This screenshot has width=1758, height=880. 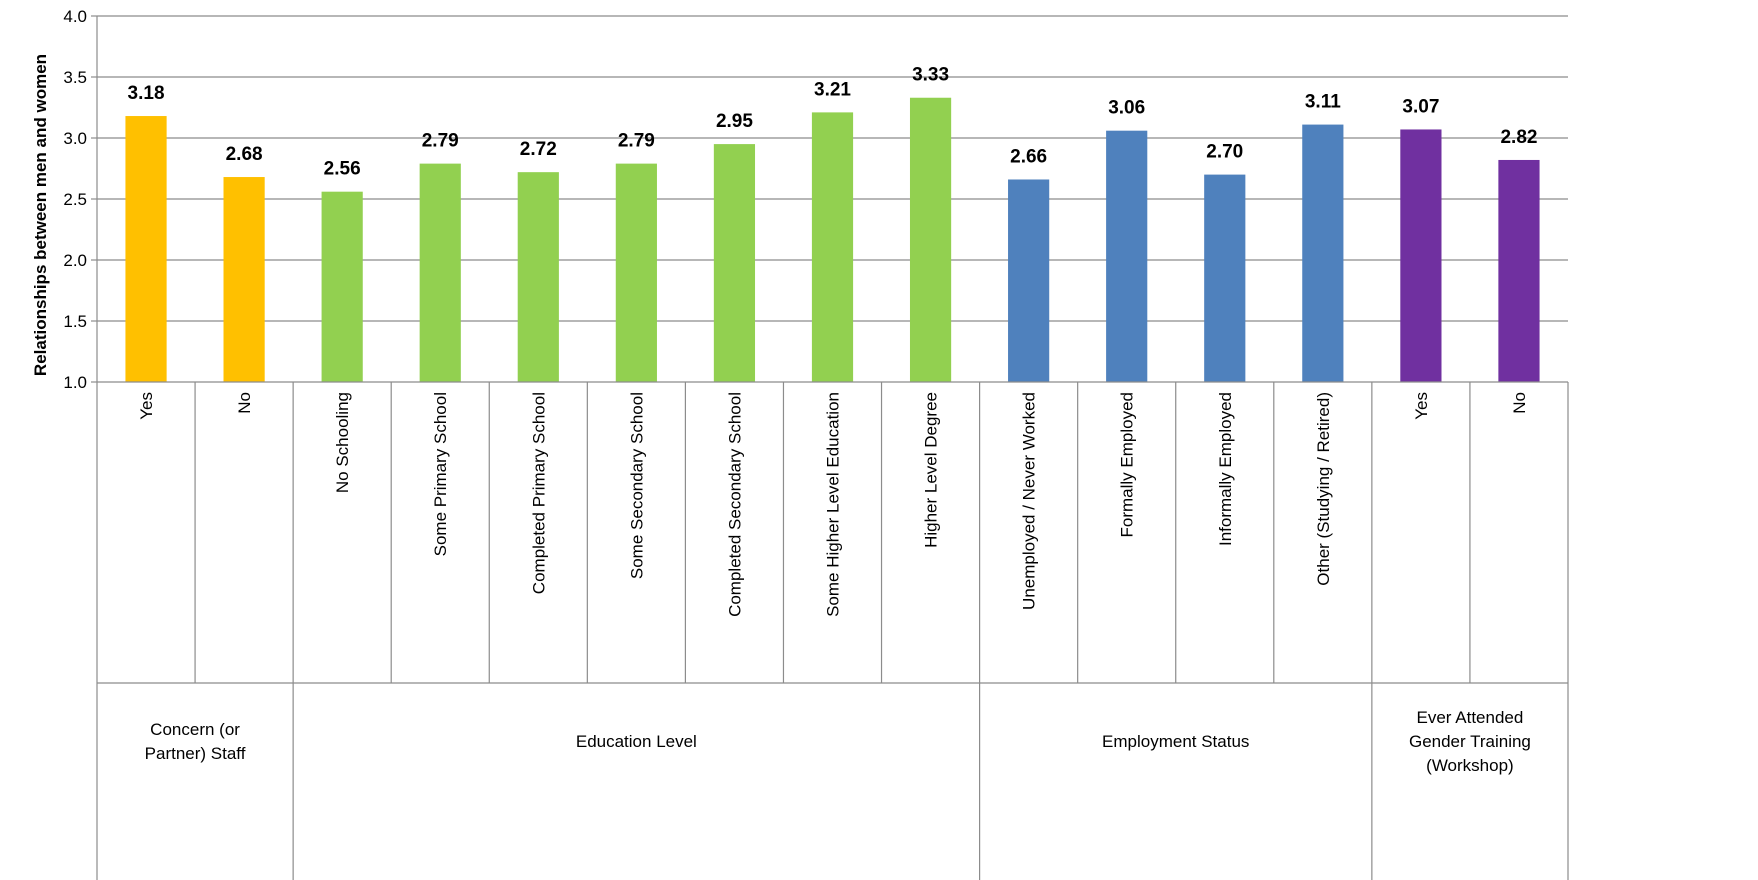 What do you see at coordinates (195, 753) in the screenshot?
I see `group-label-line: Partner) Staff` at bounding box center [195, 753].